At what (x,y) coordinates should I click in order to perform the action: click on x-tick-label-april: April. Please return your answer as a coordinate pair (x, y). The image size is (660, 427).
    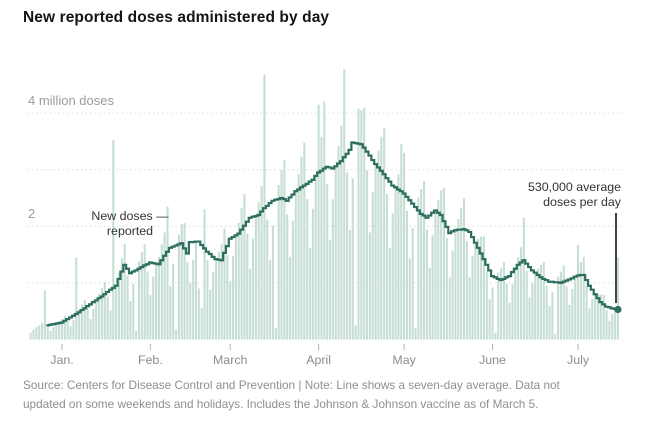
    Looking at the image, I should click on (318, 360).